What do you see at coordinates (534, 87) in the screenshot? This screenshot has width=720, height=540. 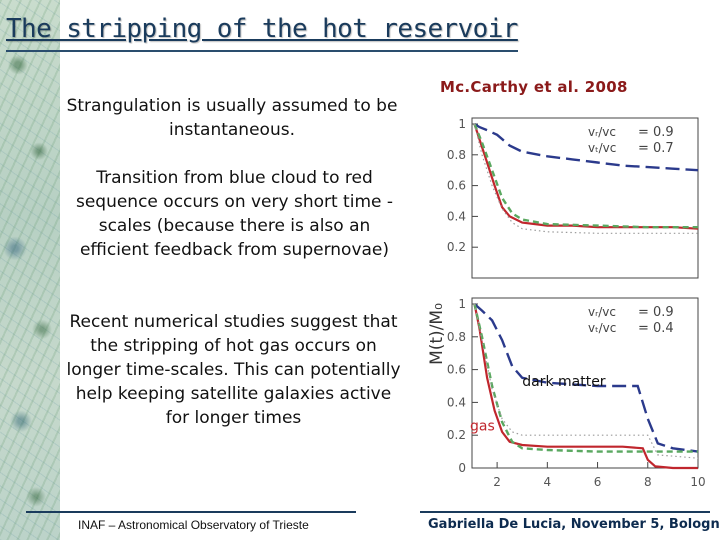 I see `figure-credit: Mc.Carthy et al. 2008` at bounding box center [534, 87].